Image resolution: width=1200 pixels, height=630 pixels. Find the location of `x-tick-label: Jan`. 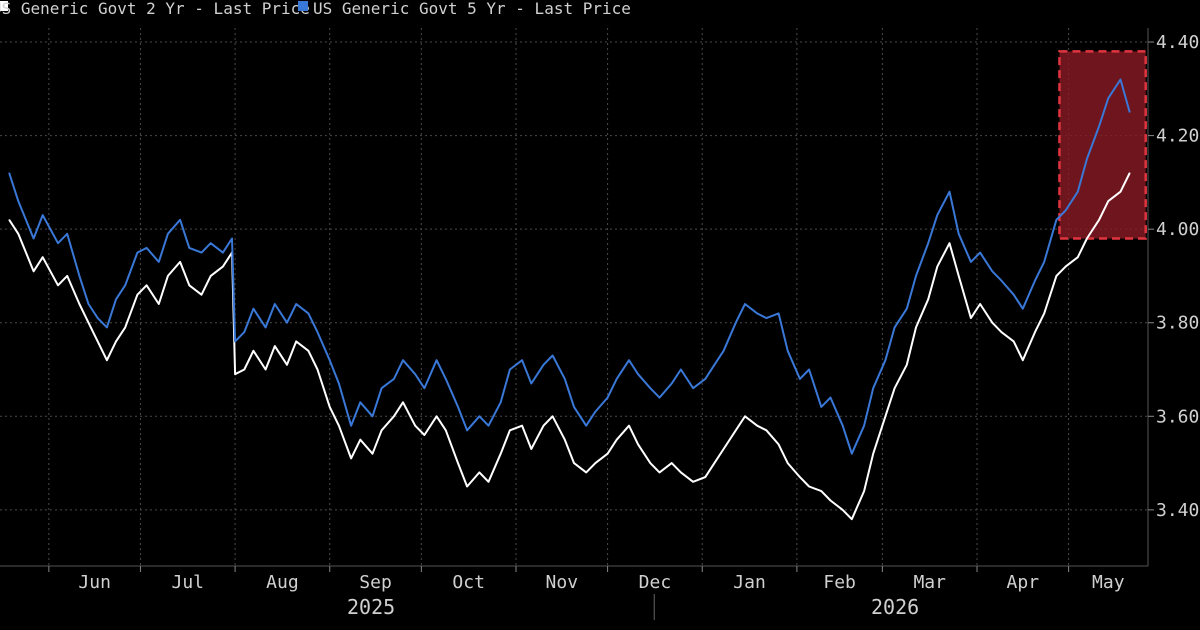

x-tick-label: Jan is located at coordinates (749, 582).